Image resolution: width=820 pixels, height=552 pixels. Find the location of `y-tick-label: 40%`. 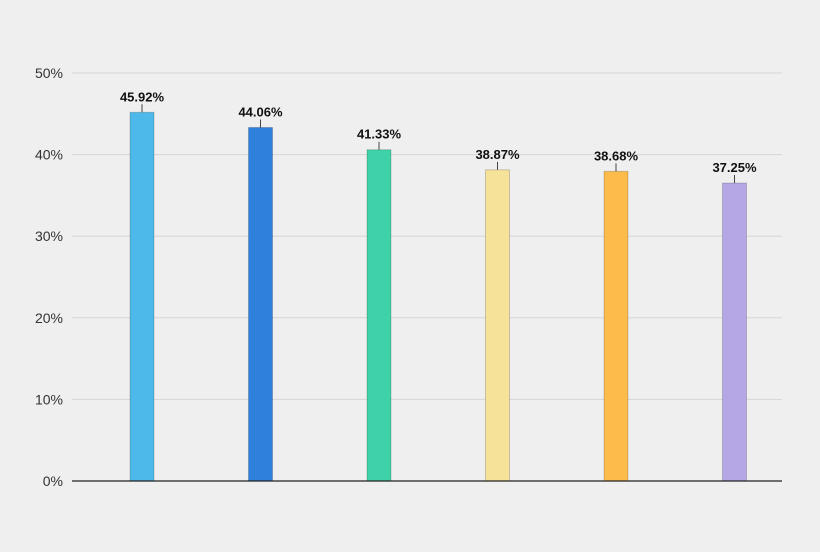

y-tick-label: 40% is located at coordinates (49, 155).